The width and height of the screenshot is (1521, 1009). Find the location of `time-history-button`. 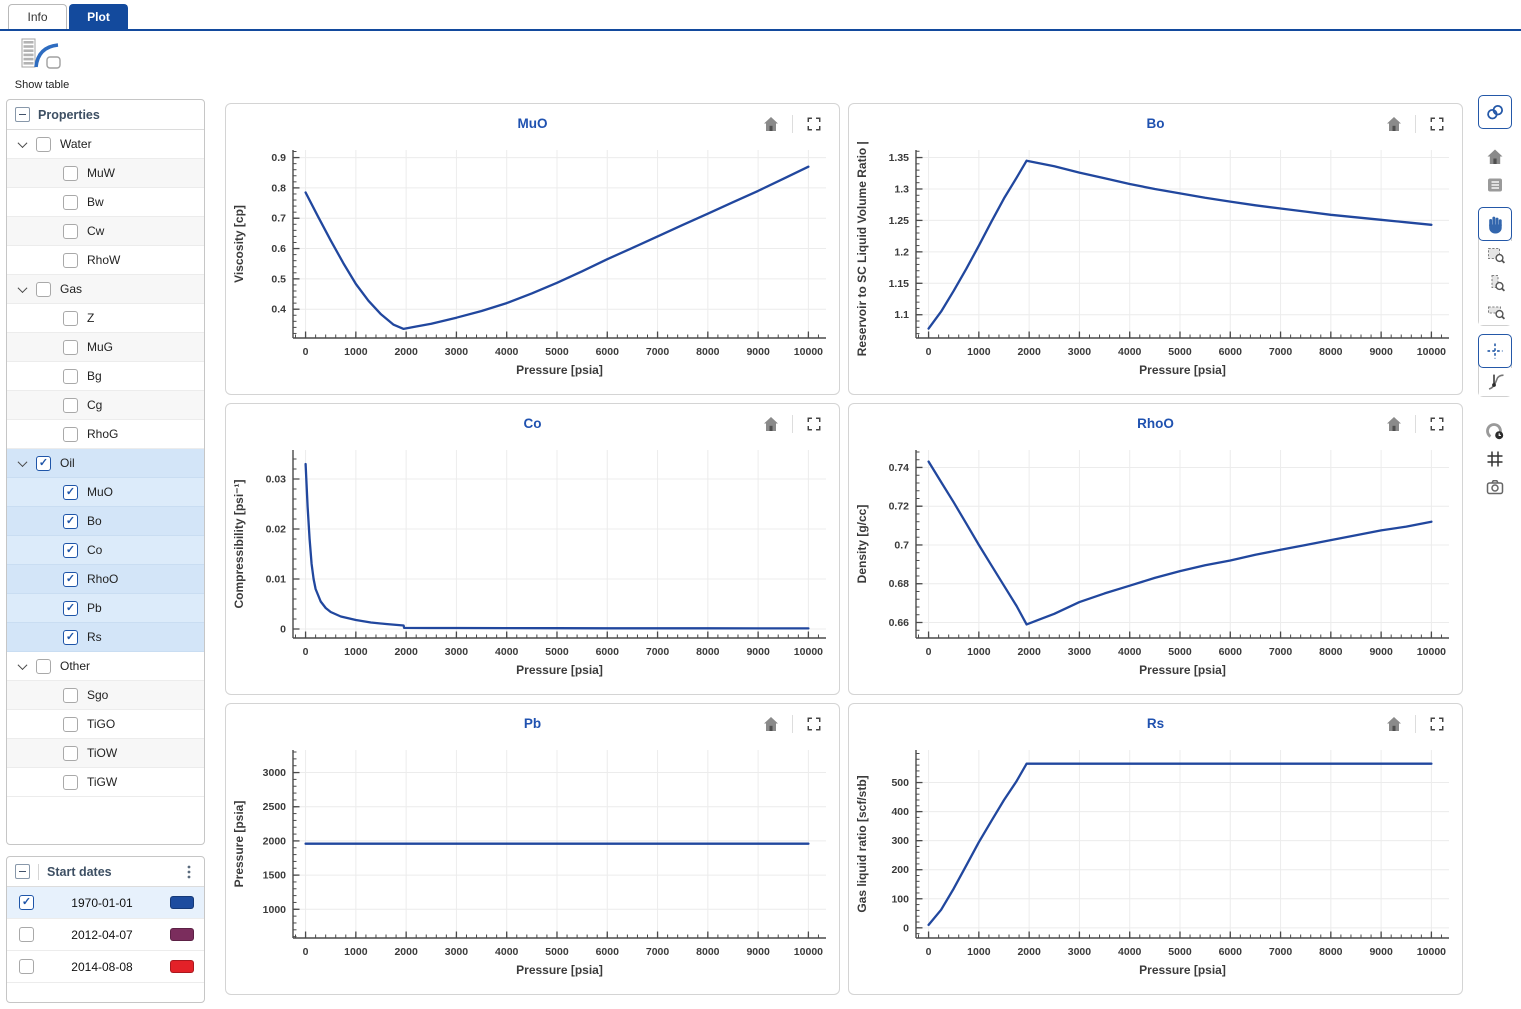

time-history-button is located at coordinates (1495, 431).